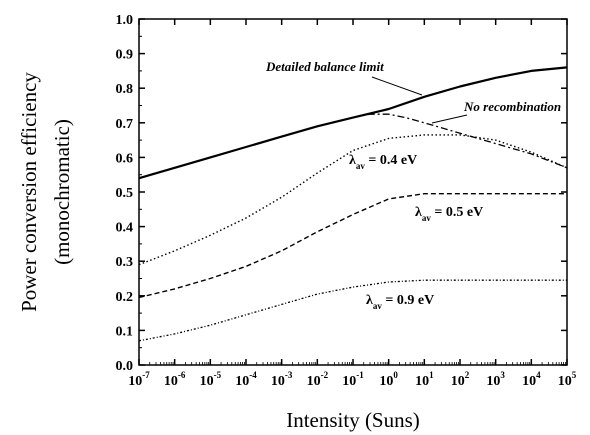  What do you see at coordinates (318, 379) in the screenshot?
I see `x-tick-label: 10⁻²` at bounding box center [318, 379].